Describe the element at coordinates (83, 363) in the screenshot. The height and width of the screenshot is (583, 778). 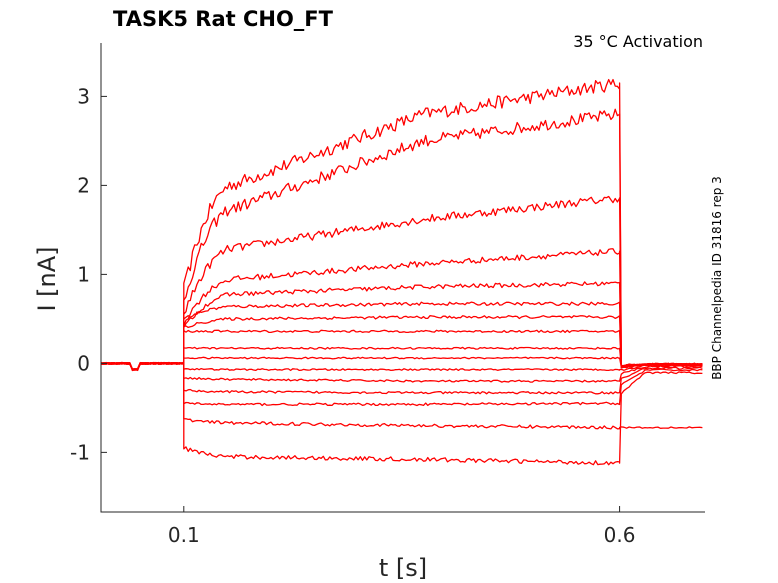
I see `y-tick-label: 0` at that location.